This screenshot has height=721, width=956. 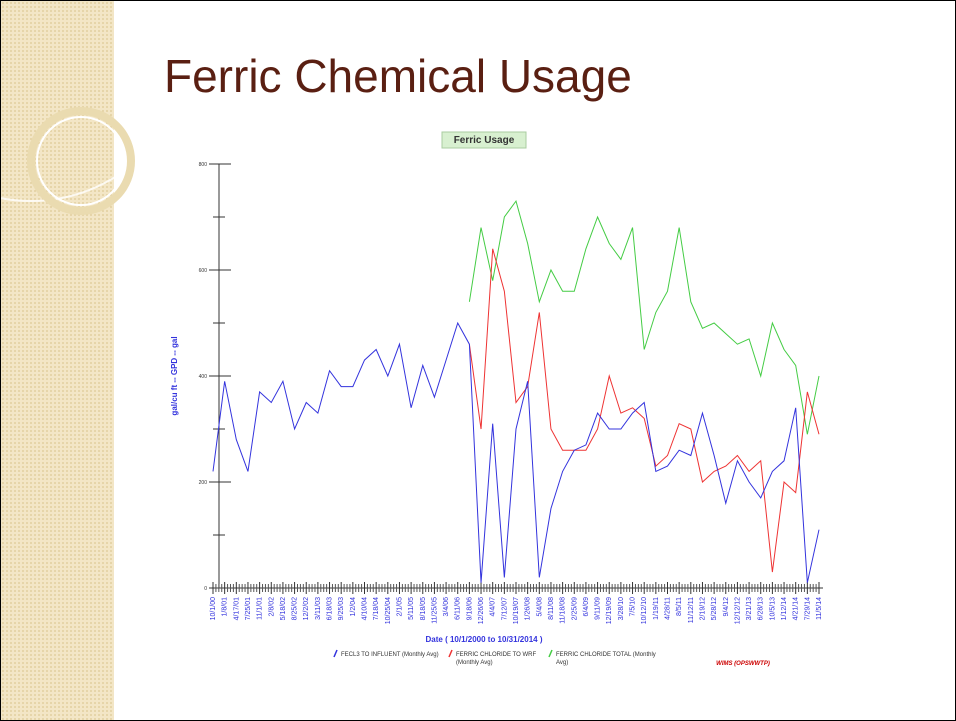 I want to click on series-line, so click(x=644, y=317).